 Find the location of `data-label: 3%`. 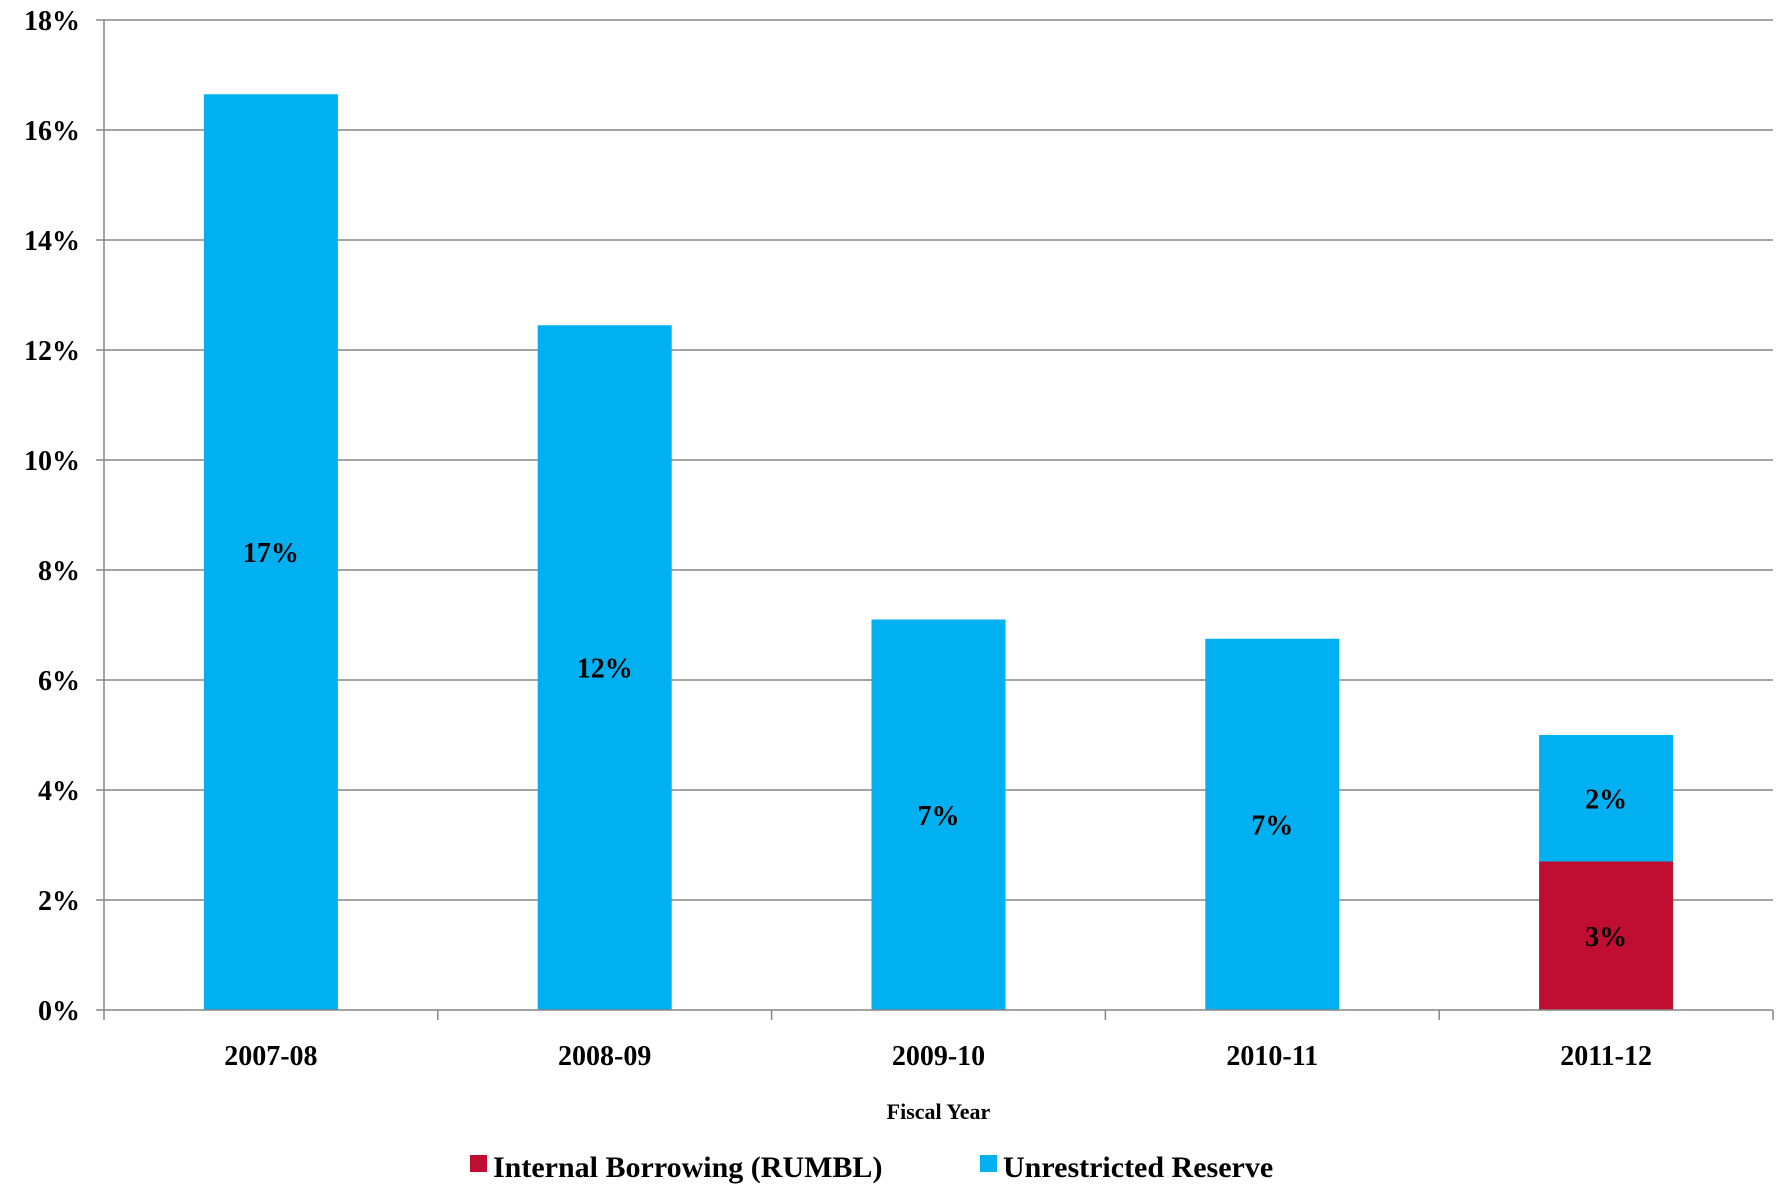

data-label: 3% is located at coordinates (1606, 937).